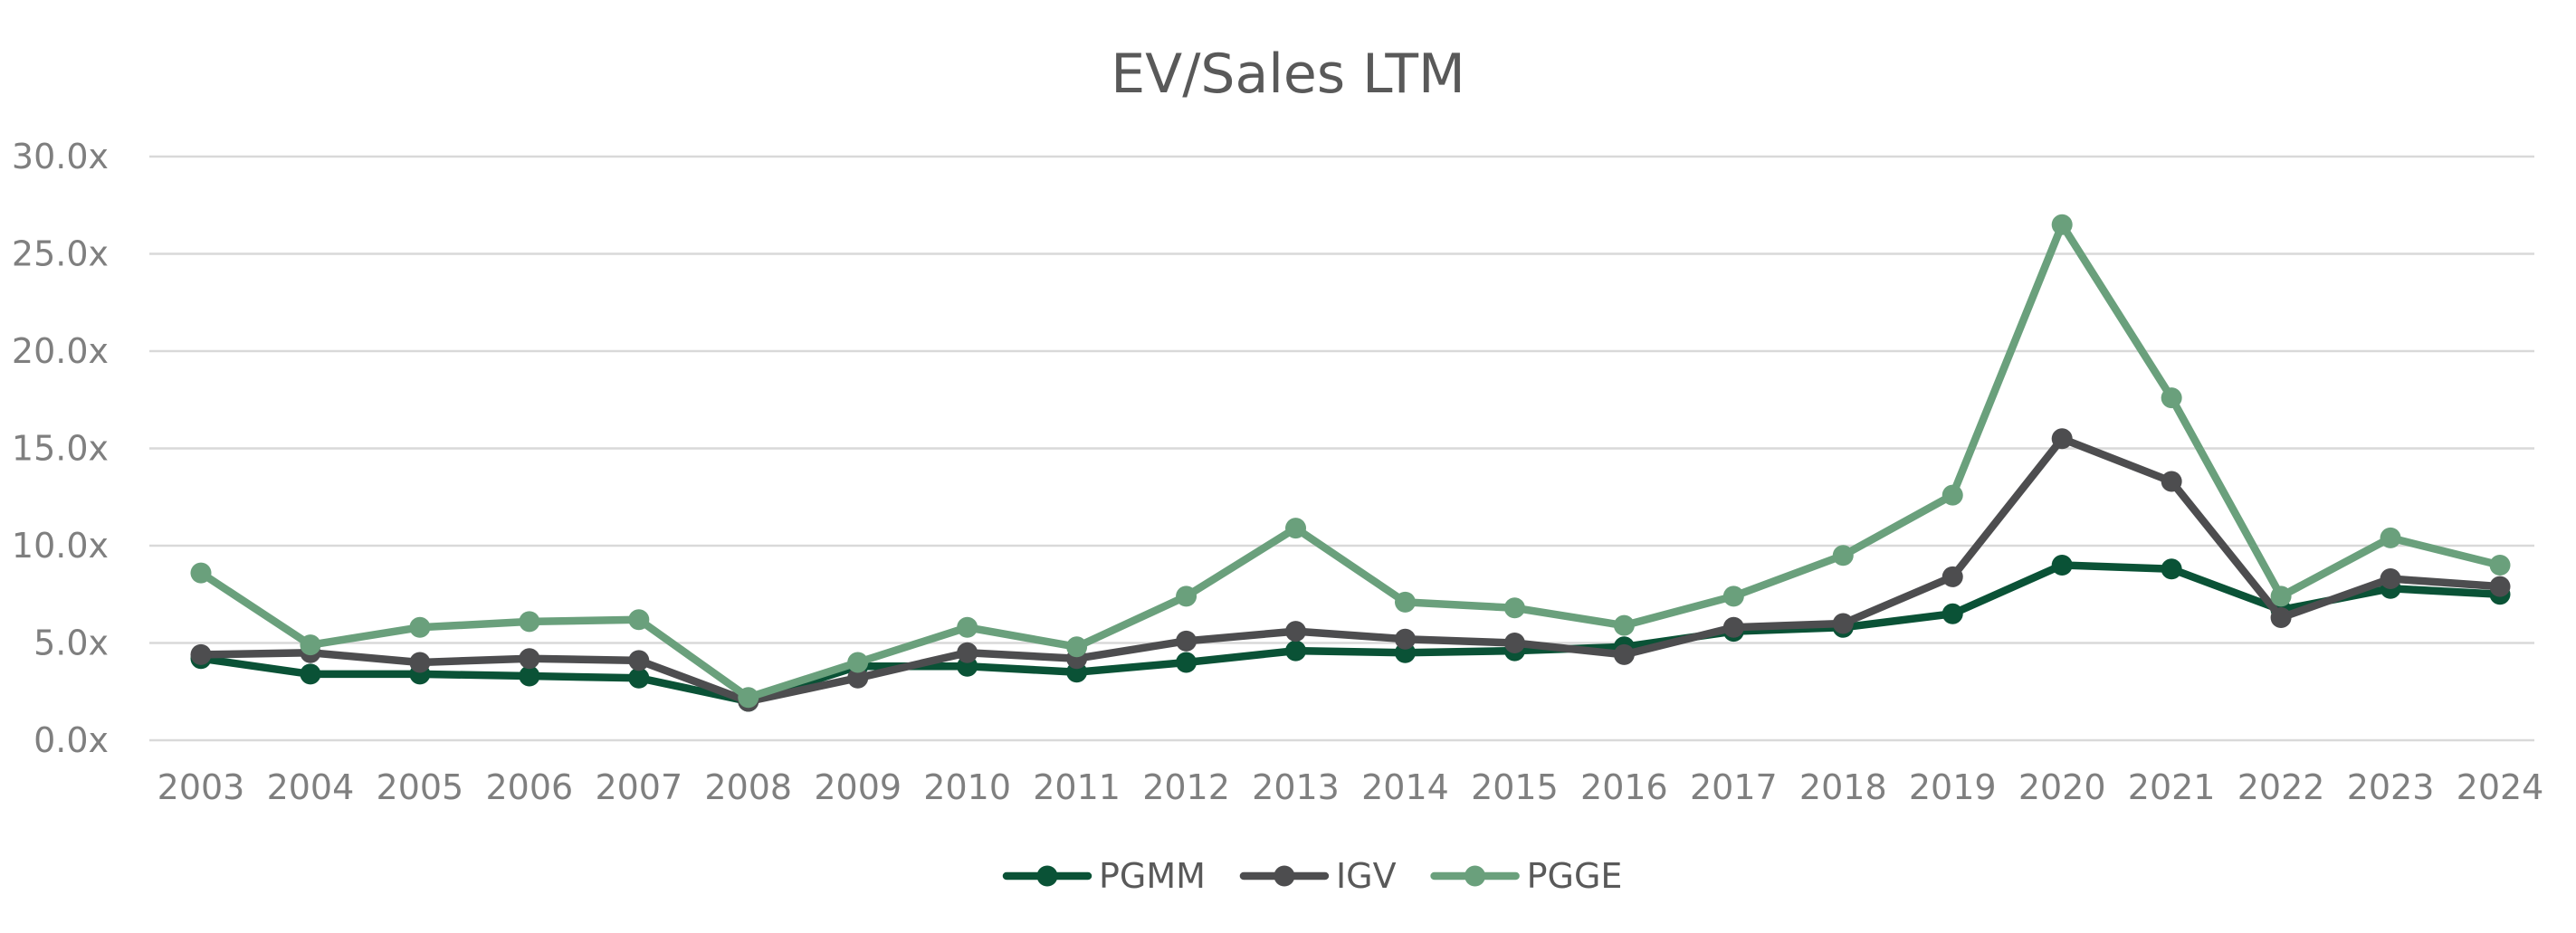  Describe the element at coordinates (71, 740) in the screenshot. I see `y-tick-label: 0.0x` at that location.